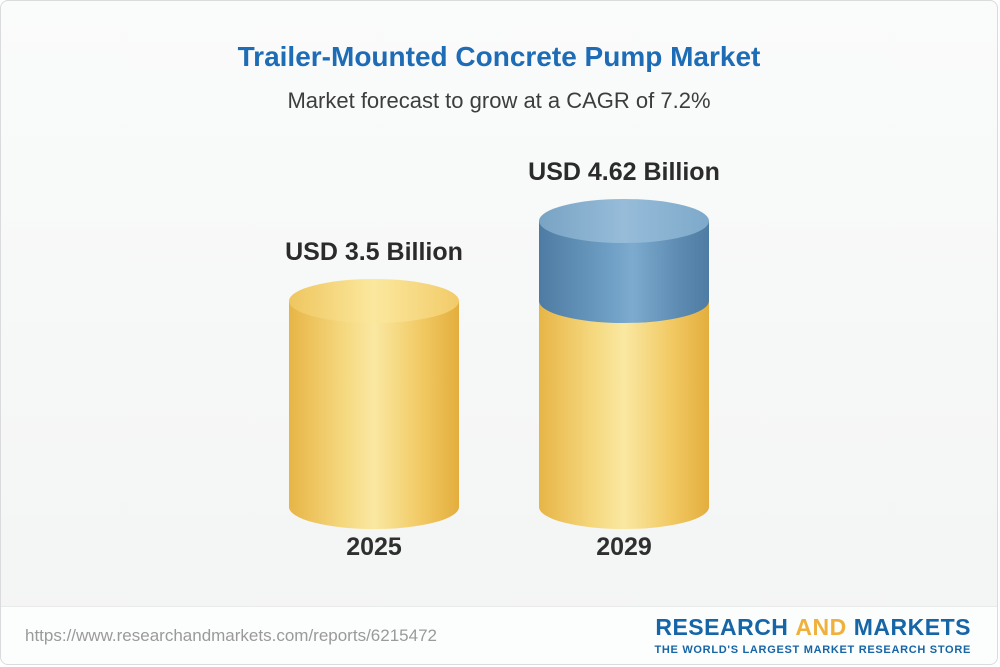 The image size is (1000, 667). What do you see at coordinates (624, 415) in the screenshot?
I see `base-segment-2029` at bounding box center [624, 415].